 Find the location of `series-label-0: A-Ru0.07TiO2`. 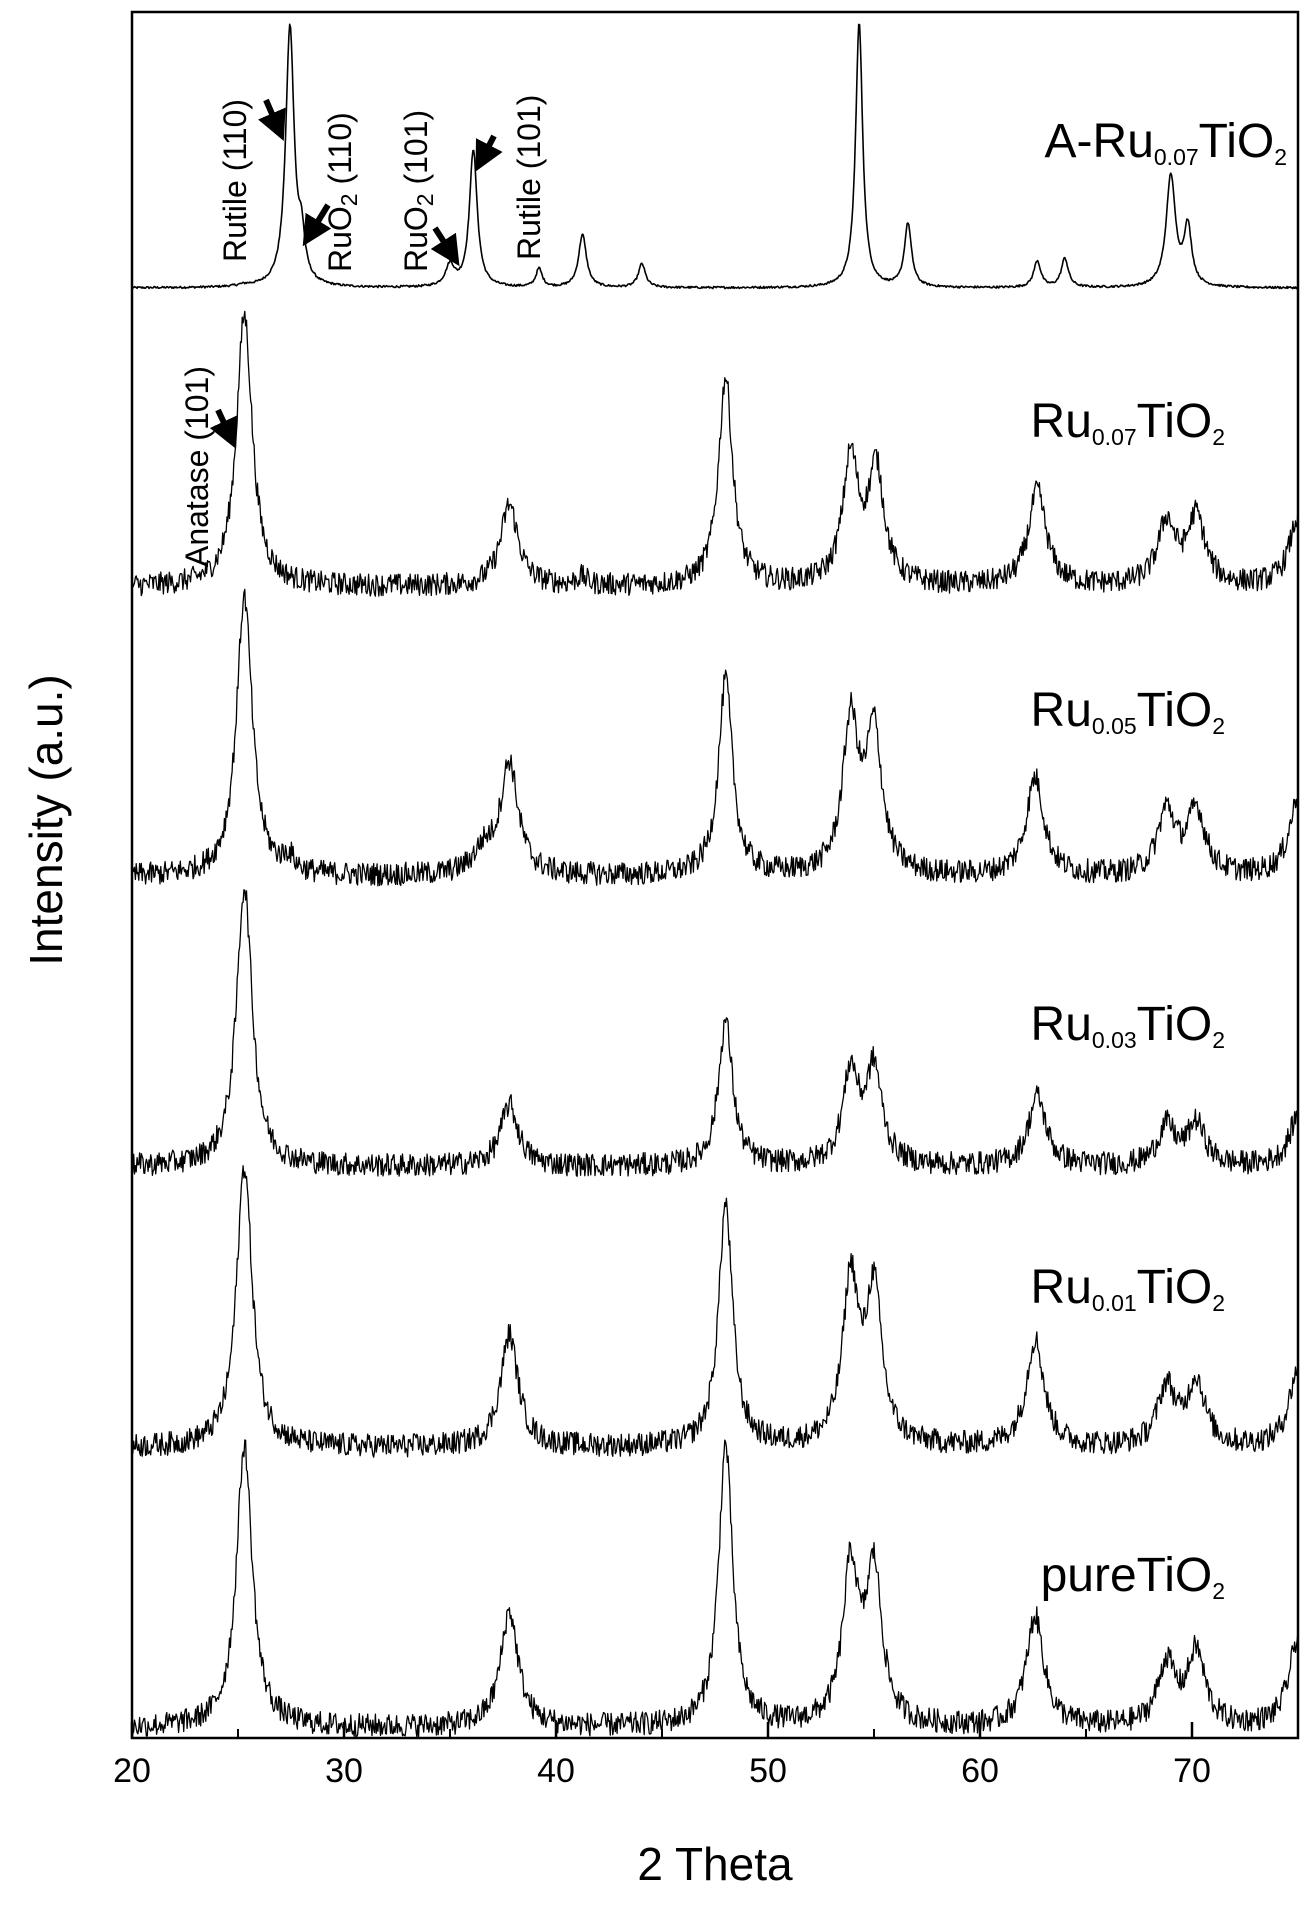

series-label-0: A-Ru0.07TiO2 is located at coordinates (1166, 142).